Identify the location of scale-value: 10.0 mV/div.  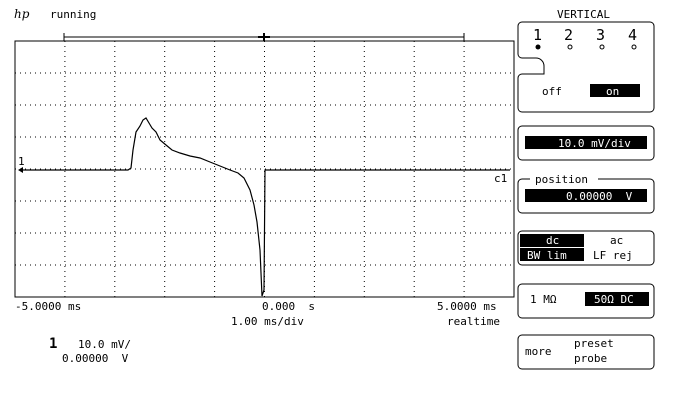
(594, 143).